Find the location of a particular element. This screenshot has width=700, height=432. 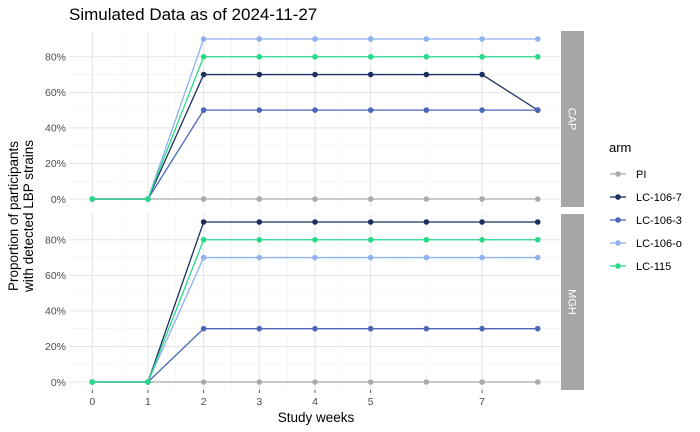

facet-strip-label: MGH is located at coordinates (572, 302).